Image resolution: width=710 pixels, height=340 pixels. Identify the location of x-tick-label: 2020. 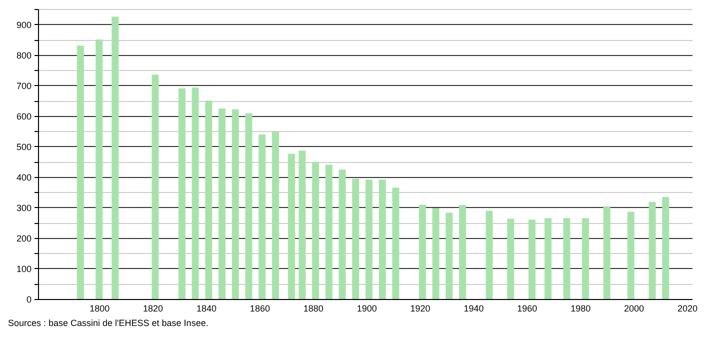
(687, 309).